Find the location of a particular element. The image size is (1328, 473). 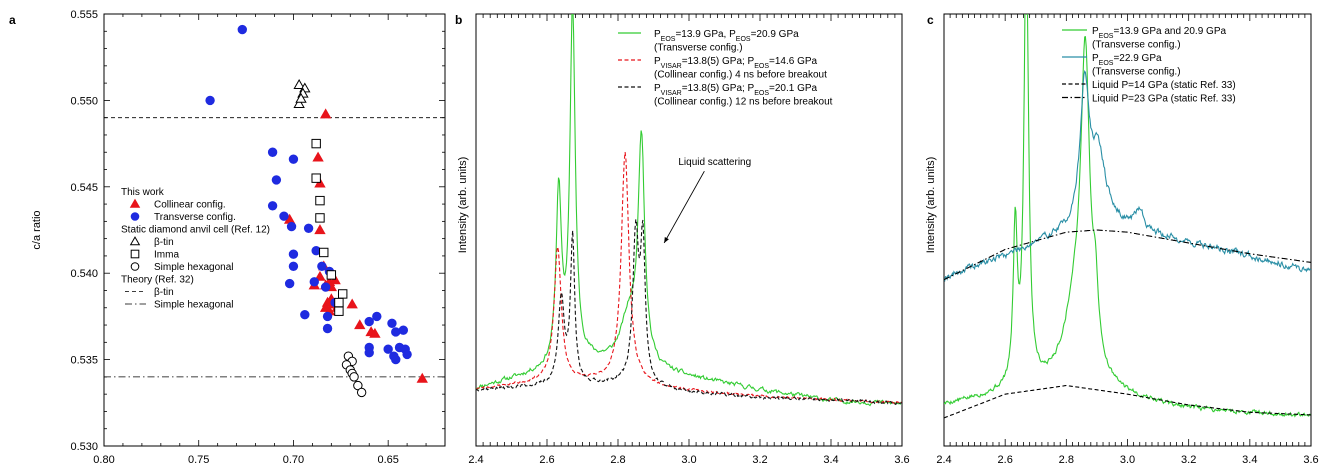

x-tick-label: 2.4 is located at coordinates (943, 460).